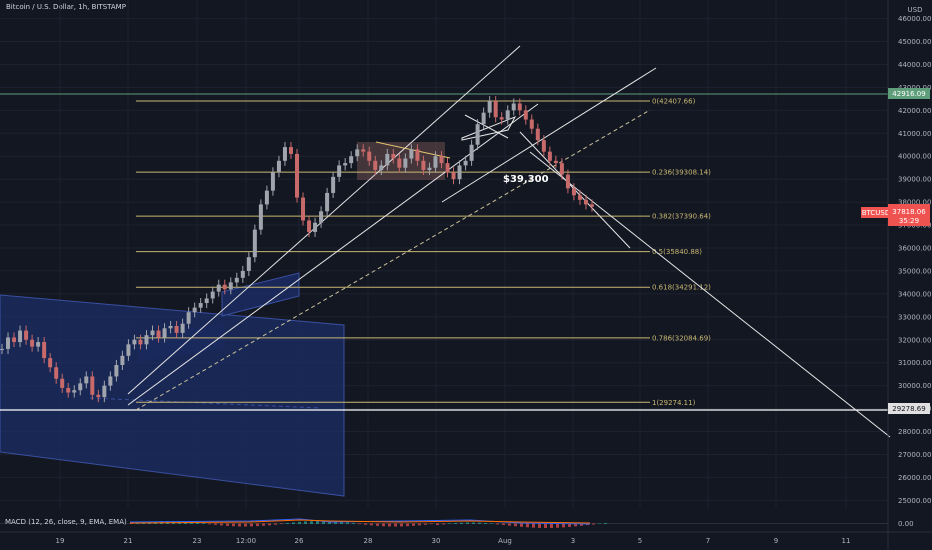 The height and width of the screenshot is (550, 932). I want to click on x-tick-label: 23, so click(197, 541).